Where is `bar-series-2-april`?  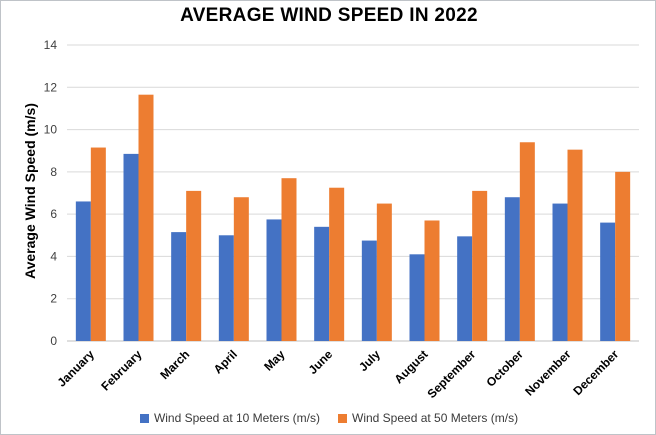
bar-series-2-april is located at coordinates (241, 269).